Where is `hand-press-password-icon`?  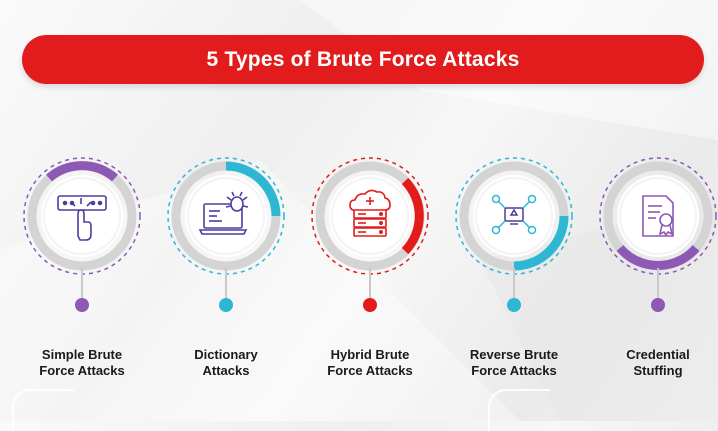
hand-press-password-icon is located at coordinates (82, 218).